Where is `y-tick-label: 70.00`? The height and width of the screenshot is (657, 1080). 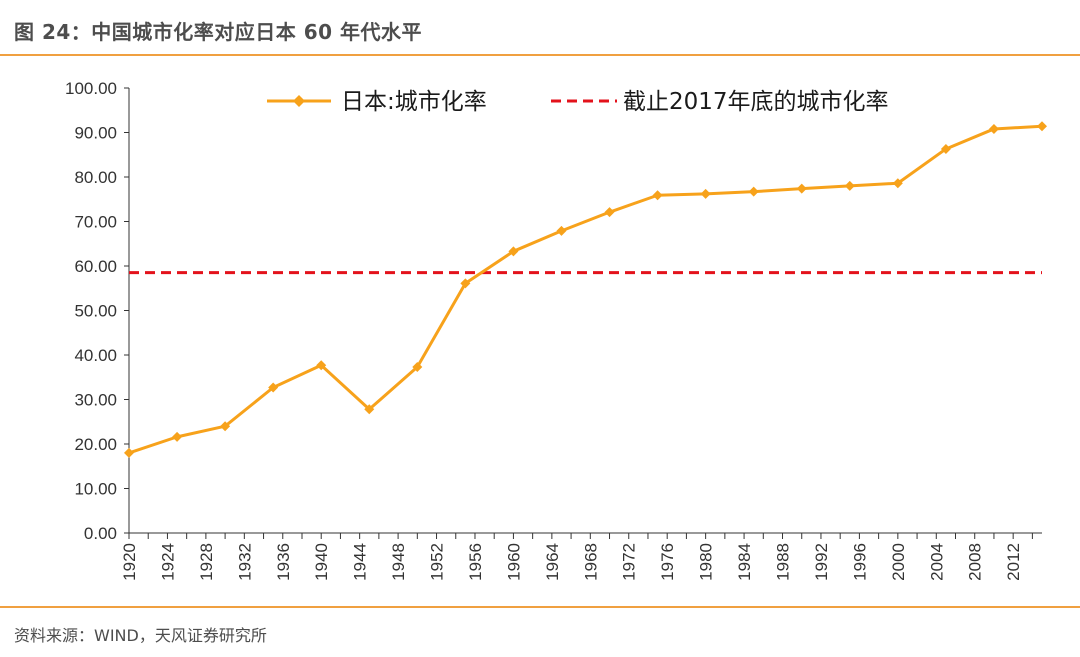
y-tick-label: 70.00 is located at coordinates (95, 222).